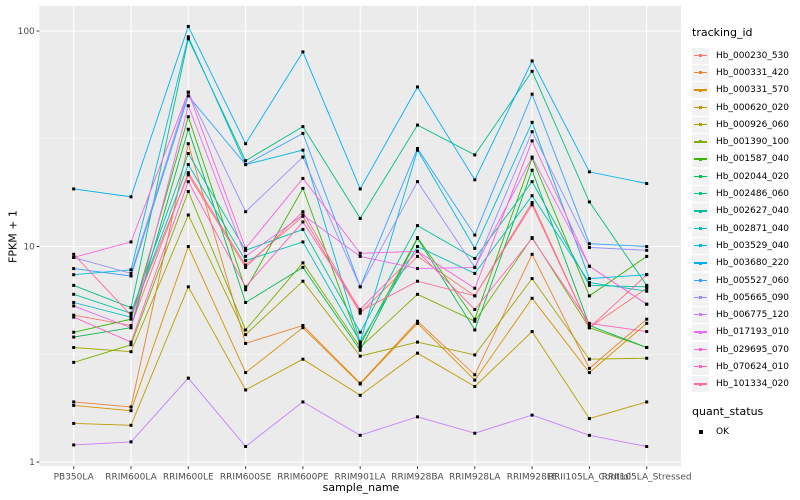 The image size is (800, 500). I want to click on legend-label: Hb_000230_530, so click(753, 55).